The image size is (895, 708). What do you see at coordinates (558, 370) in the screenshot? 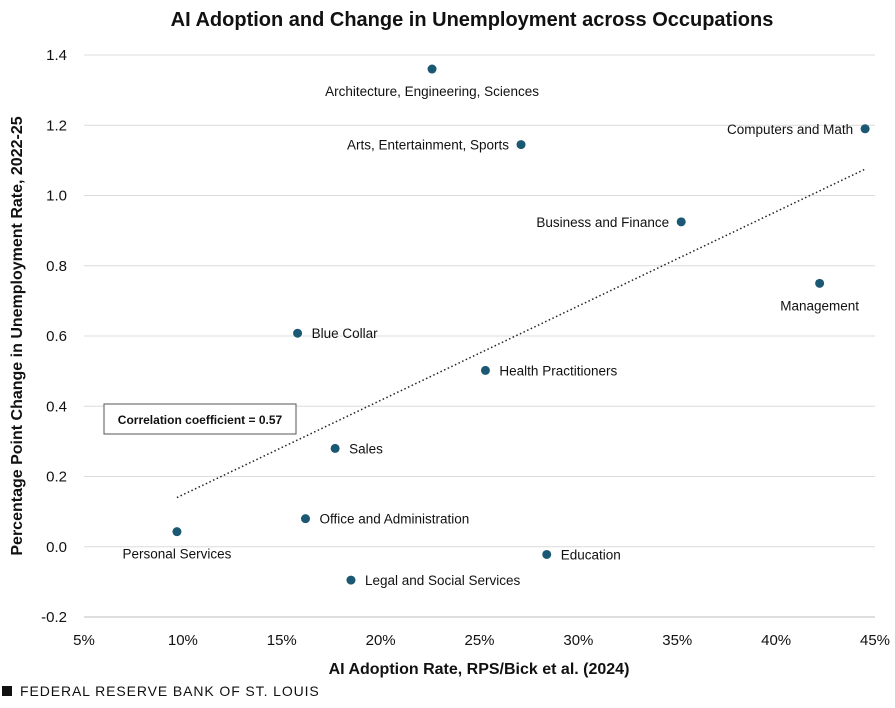
I see `data-point-label: Health Practitioners` at bounding box center [558, 370].